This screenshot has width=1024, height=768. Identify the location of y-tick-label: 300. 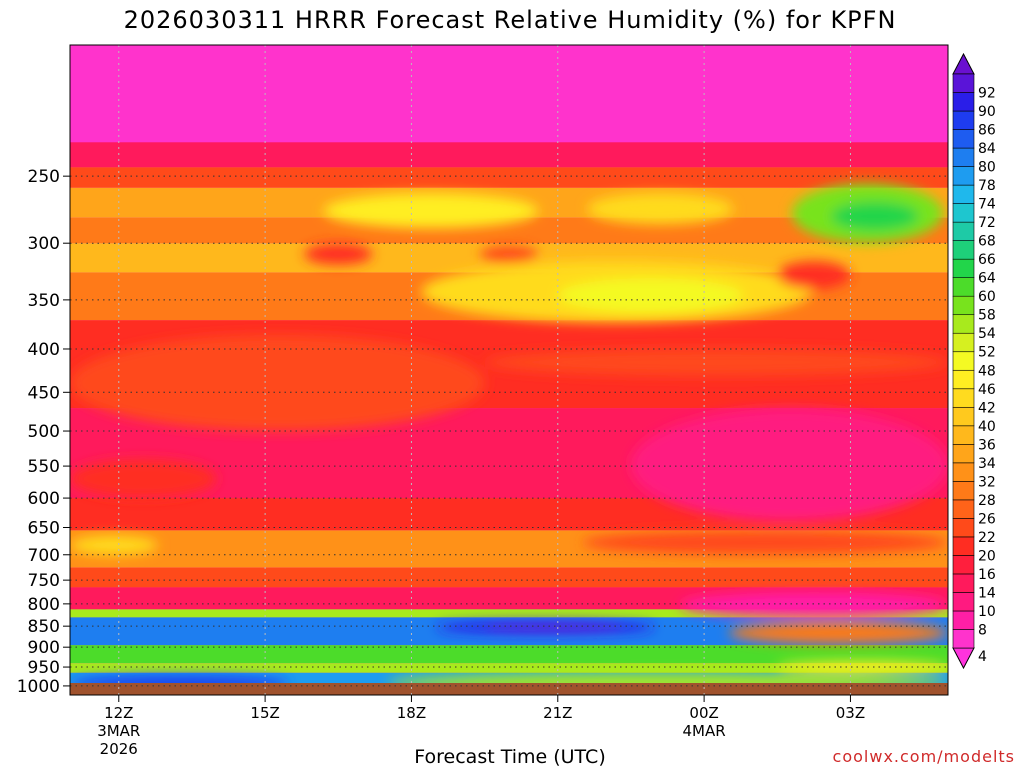
(44, 244).